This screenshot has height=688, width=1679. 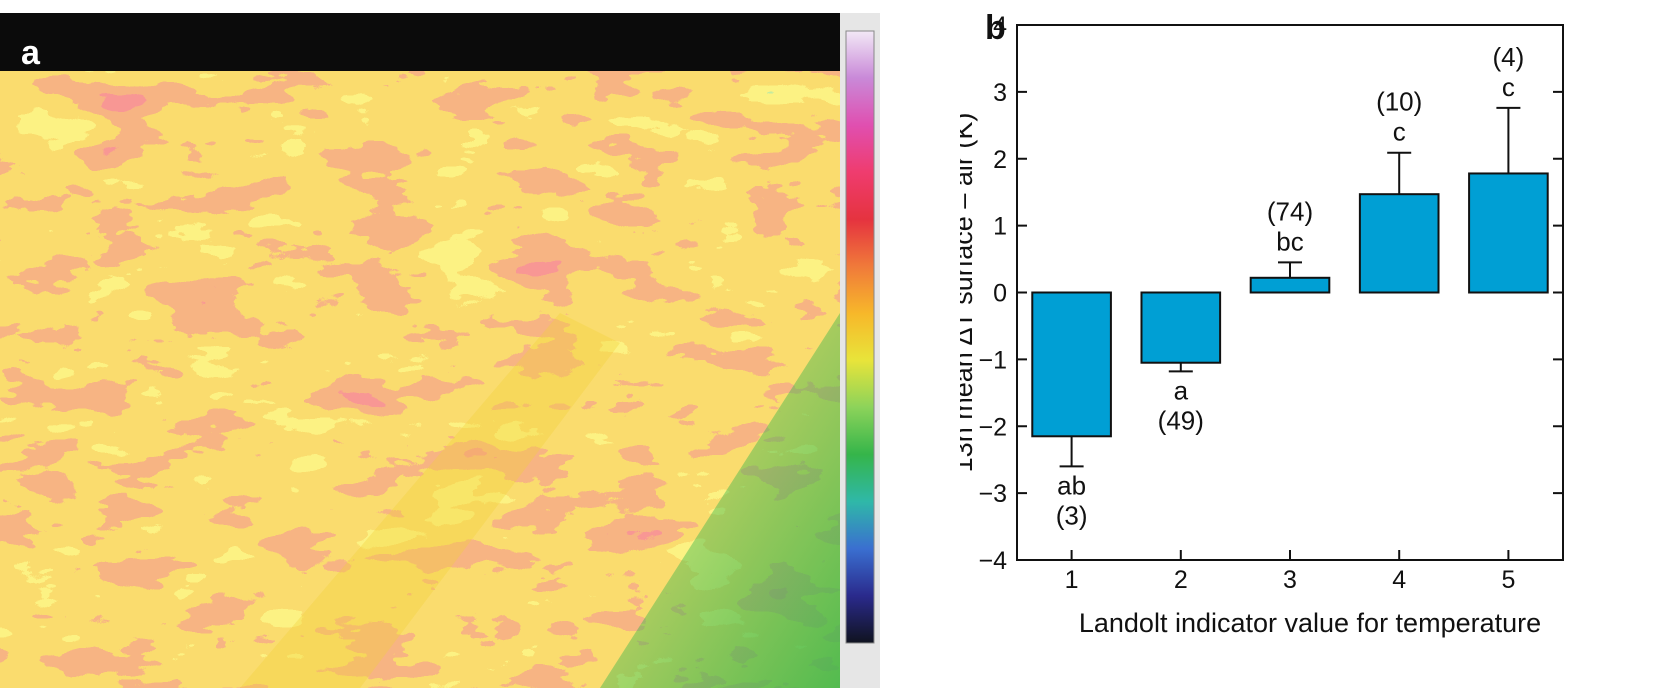 I want to click on y-tick-label: 1, so click(x=1000, y=227).